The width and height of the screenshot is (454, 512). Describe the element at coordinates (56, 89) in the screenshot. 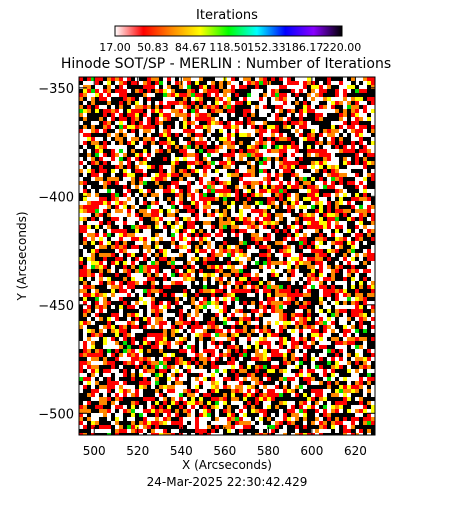

I see `y-tick-label: −350` at that location.